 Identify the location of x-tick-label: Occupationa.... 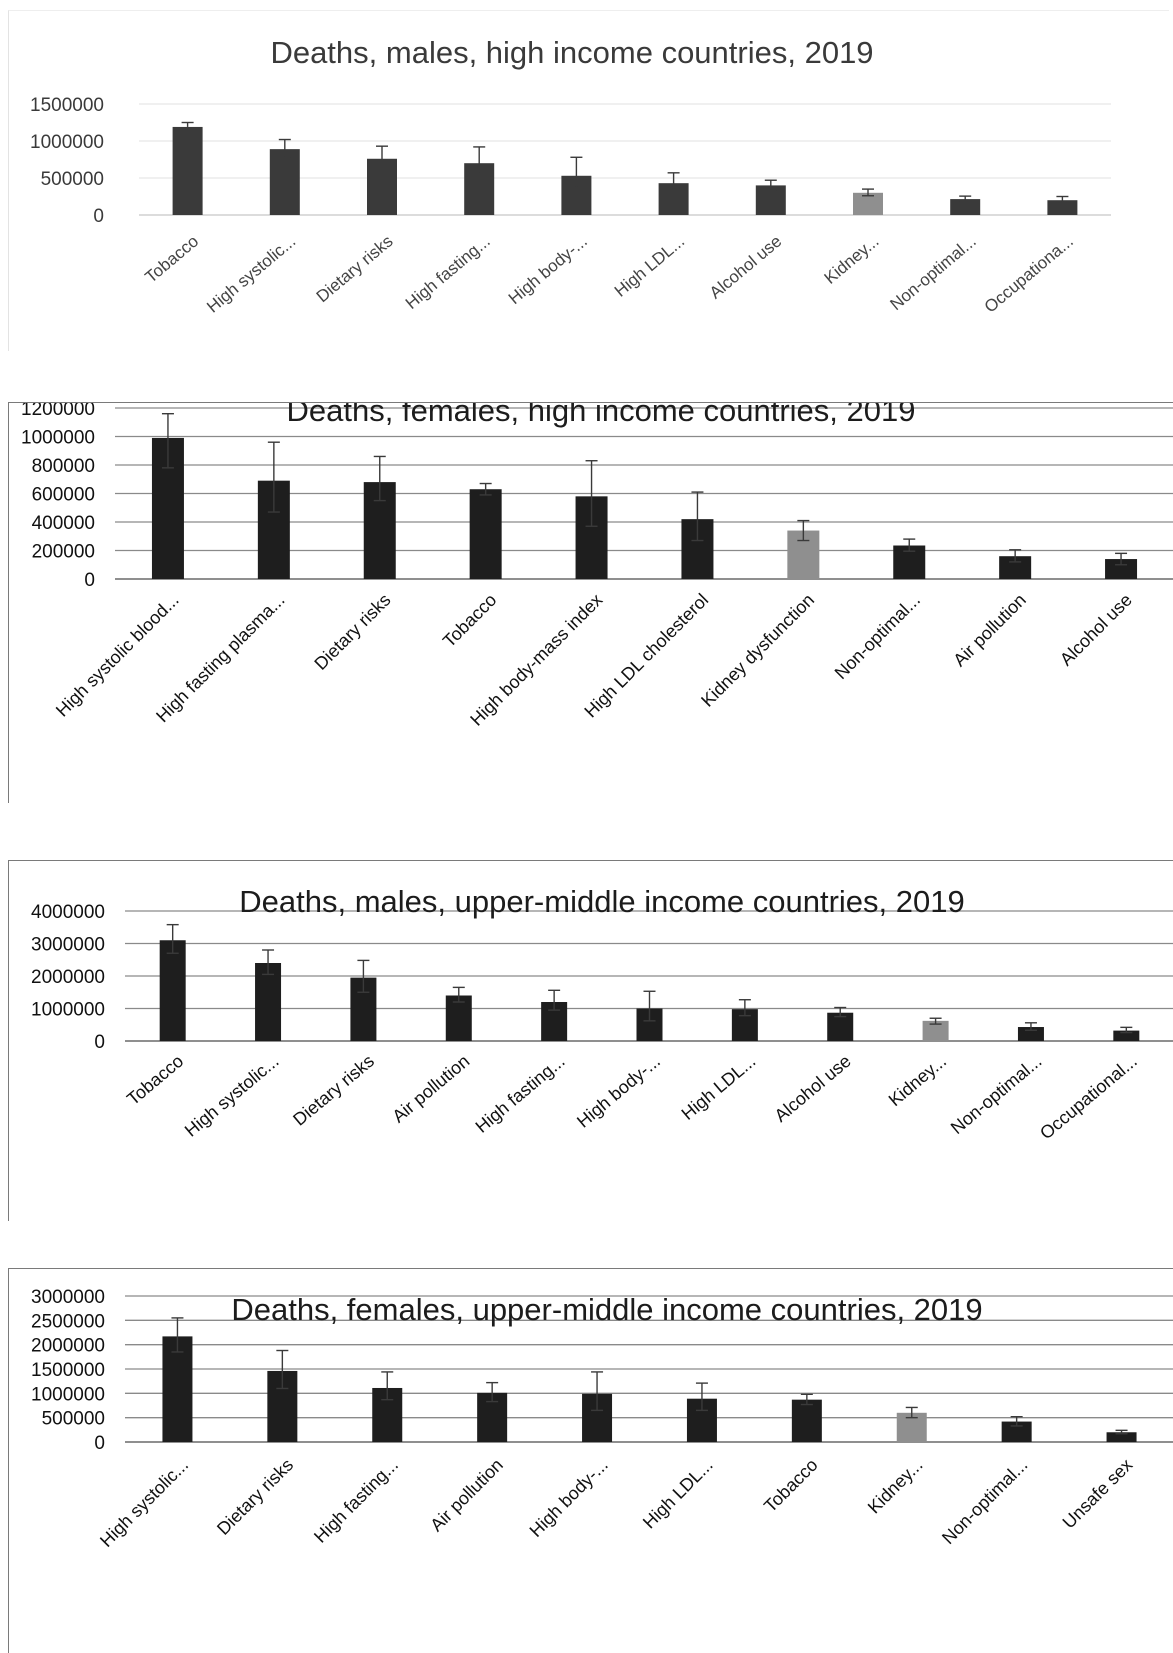
(1029, 274).